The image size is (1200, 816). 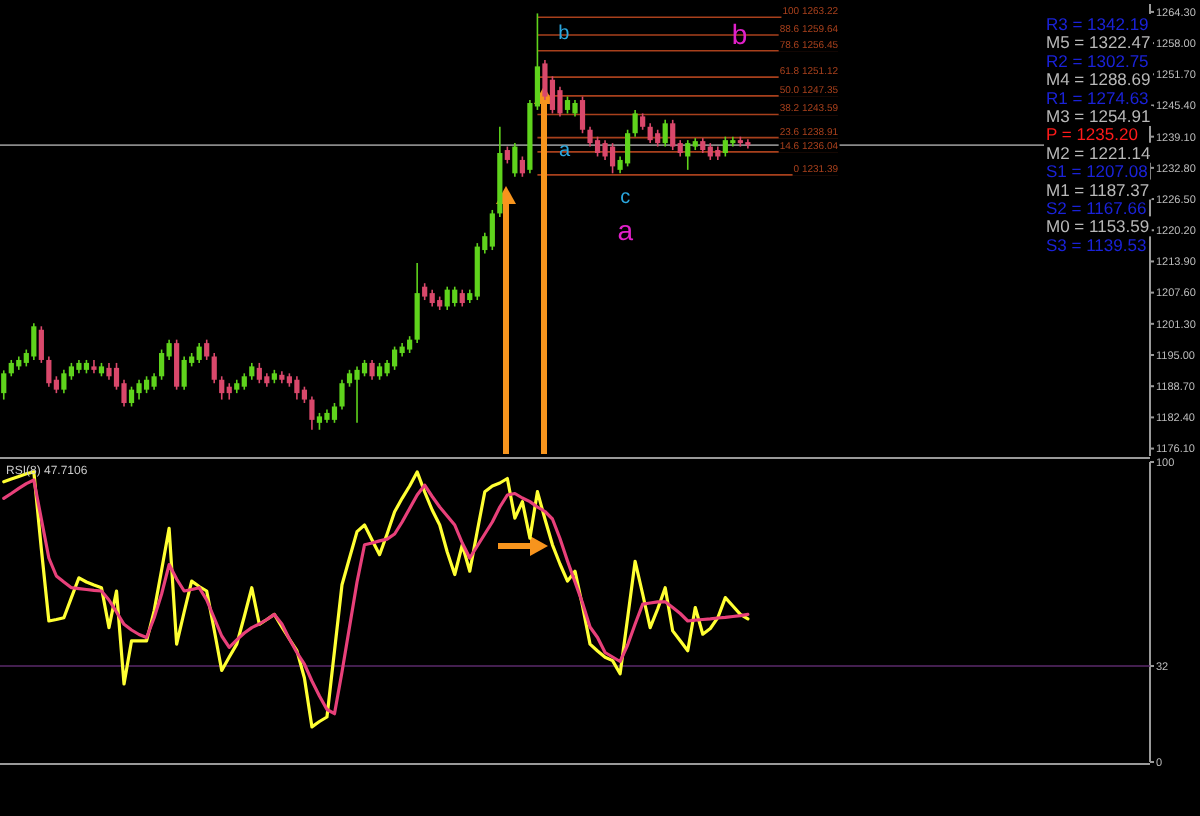 I want to click on annotation: M4 = 1288.69, so click(x=1098, y=79).